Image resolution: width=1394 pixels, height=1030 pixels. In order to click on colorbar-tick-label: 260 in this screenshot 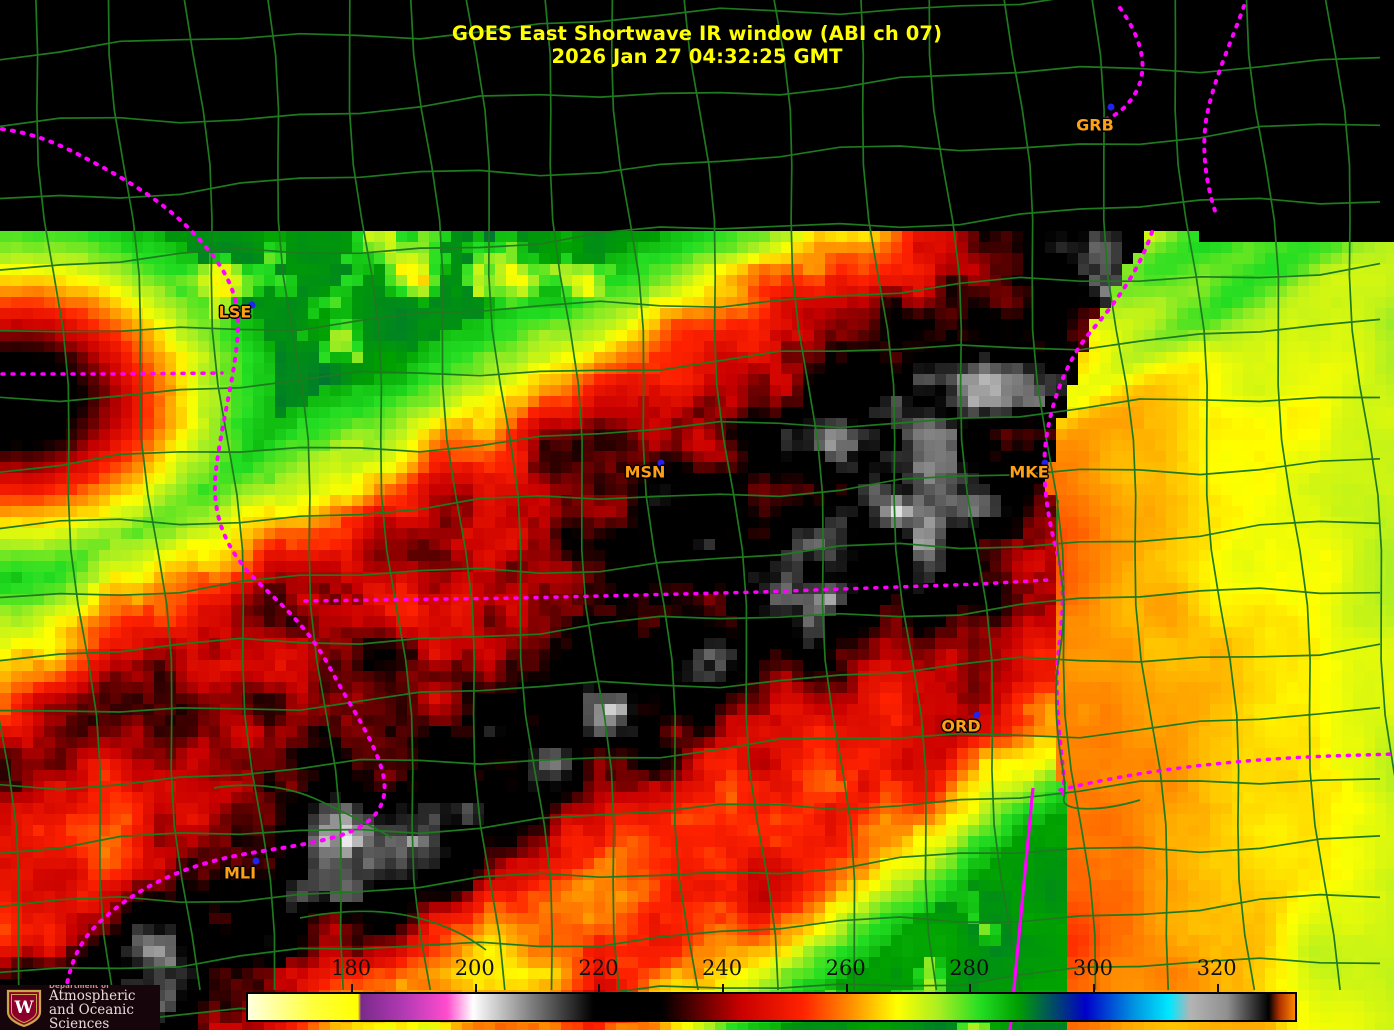, I will do `click(845, 968)`.